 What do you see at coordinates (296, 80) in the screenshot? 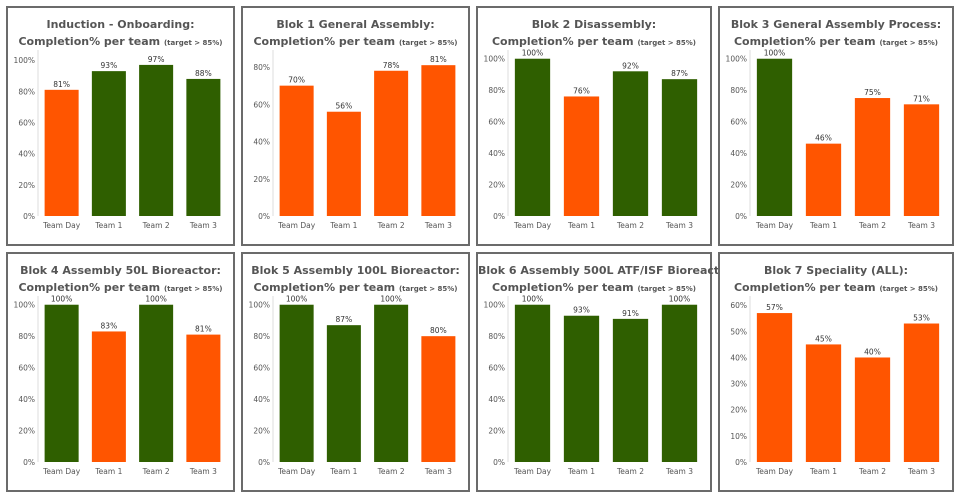
I see `data-label: 70%` at bounding box center [296, 80].